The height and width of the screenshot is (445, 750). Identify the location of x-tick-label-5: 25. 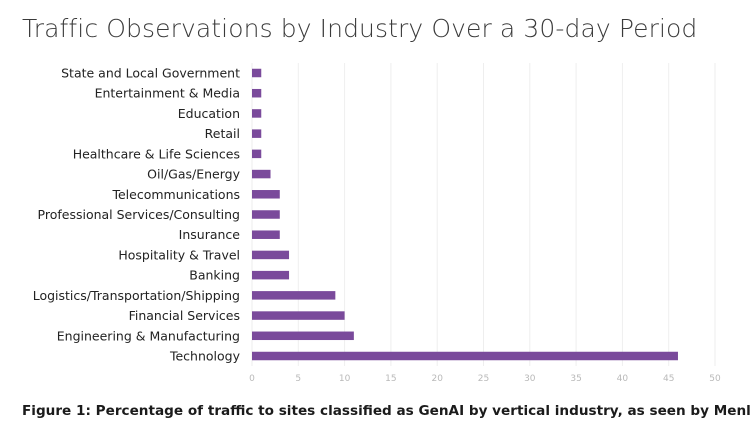
(483, 379).